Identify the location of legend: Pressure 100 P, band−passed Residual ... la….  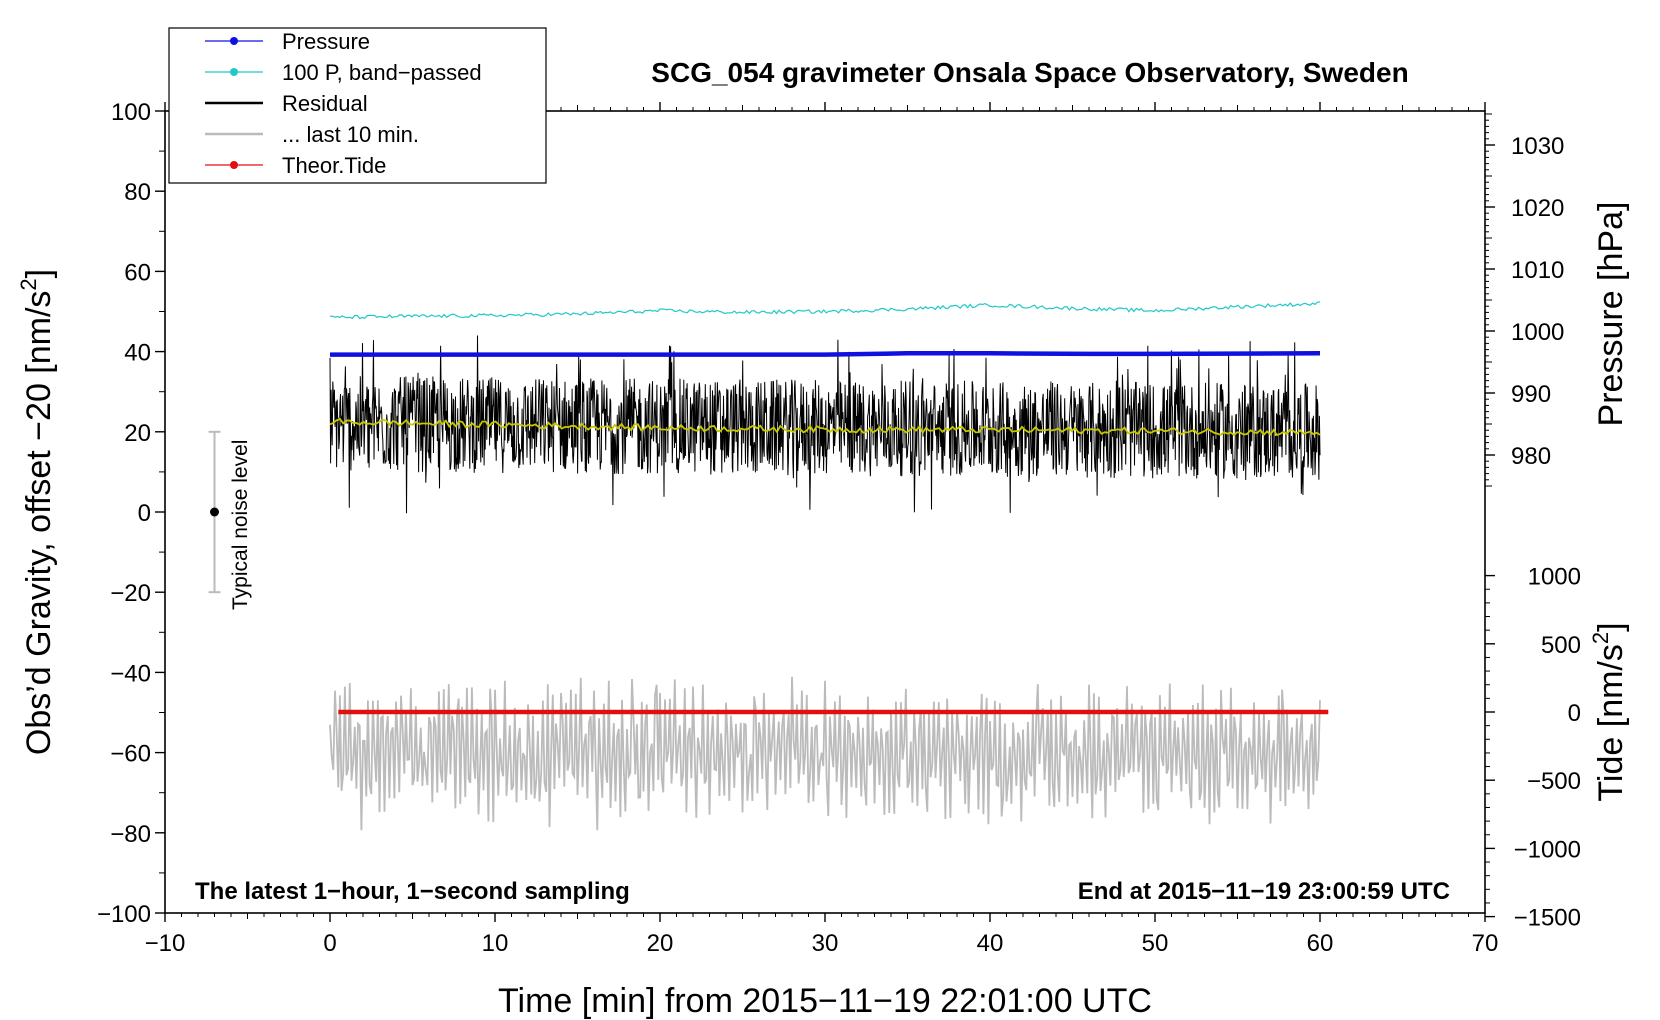
(357, 105).